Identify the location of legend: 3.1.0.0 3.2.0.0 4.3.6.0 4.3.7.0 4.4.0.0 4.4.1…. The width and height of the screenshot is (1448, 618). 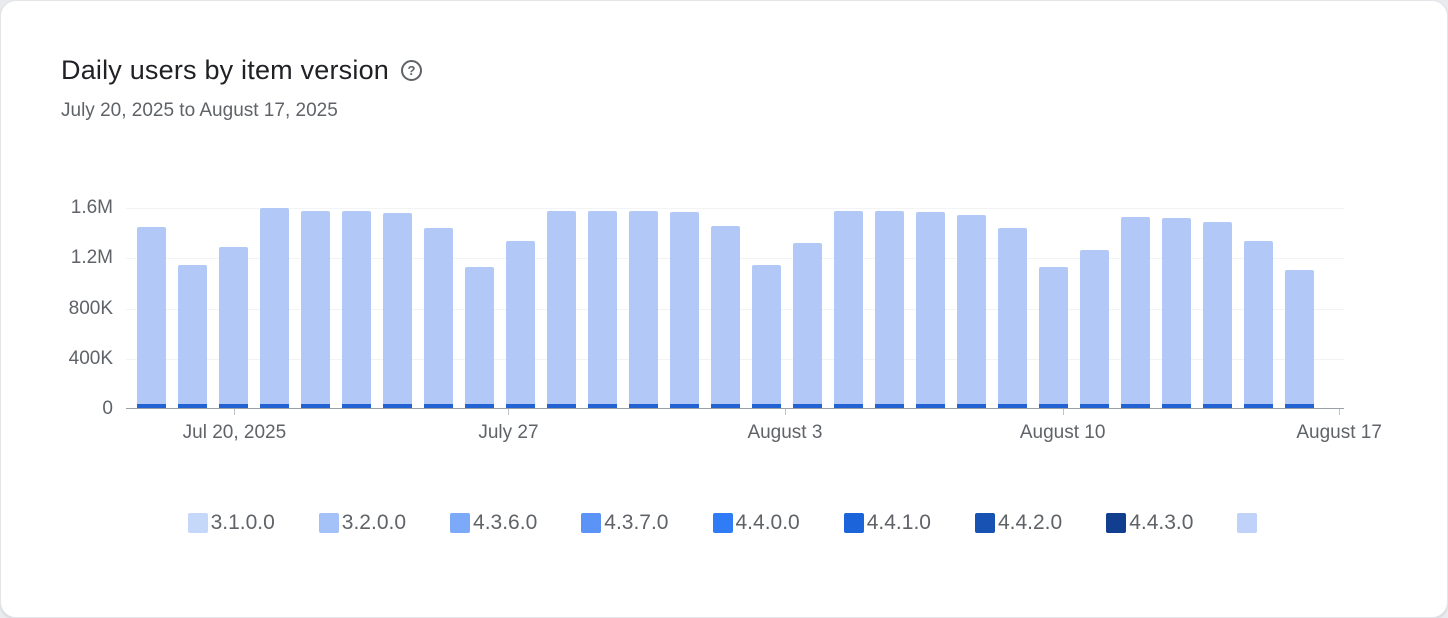
(724, 523).